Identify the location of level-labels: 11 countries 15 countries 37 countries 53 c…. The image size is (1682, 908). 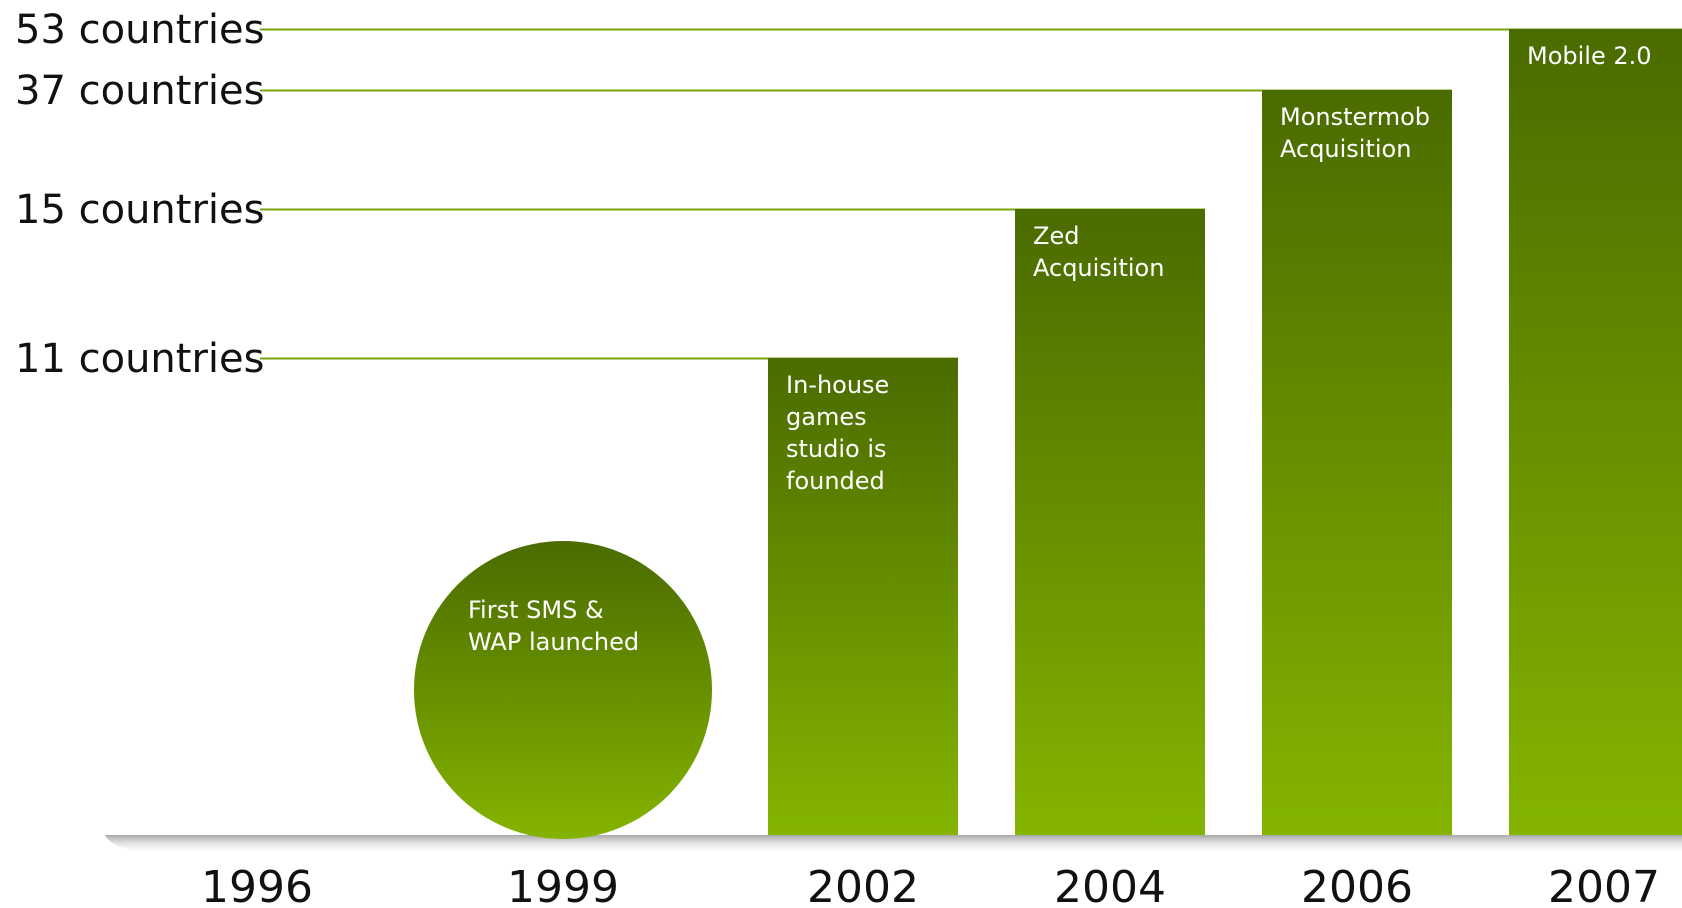
(139, 194).